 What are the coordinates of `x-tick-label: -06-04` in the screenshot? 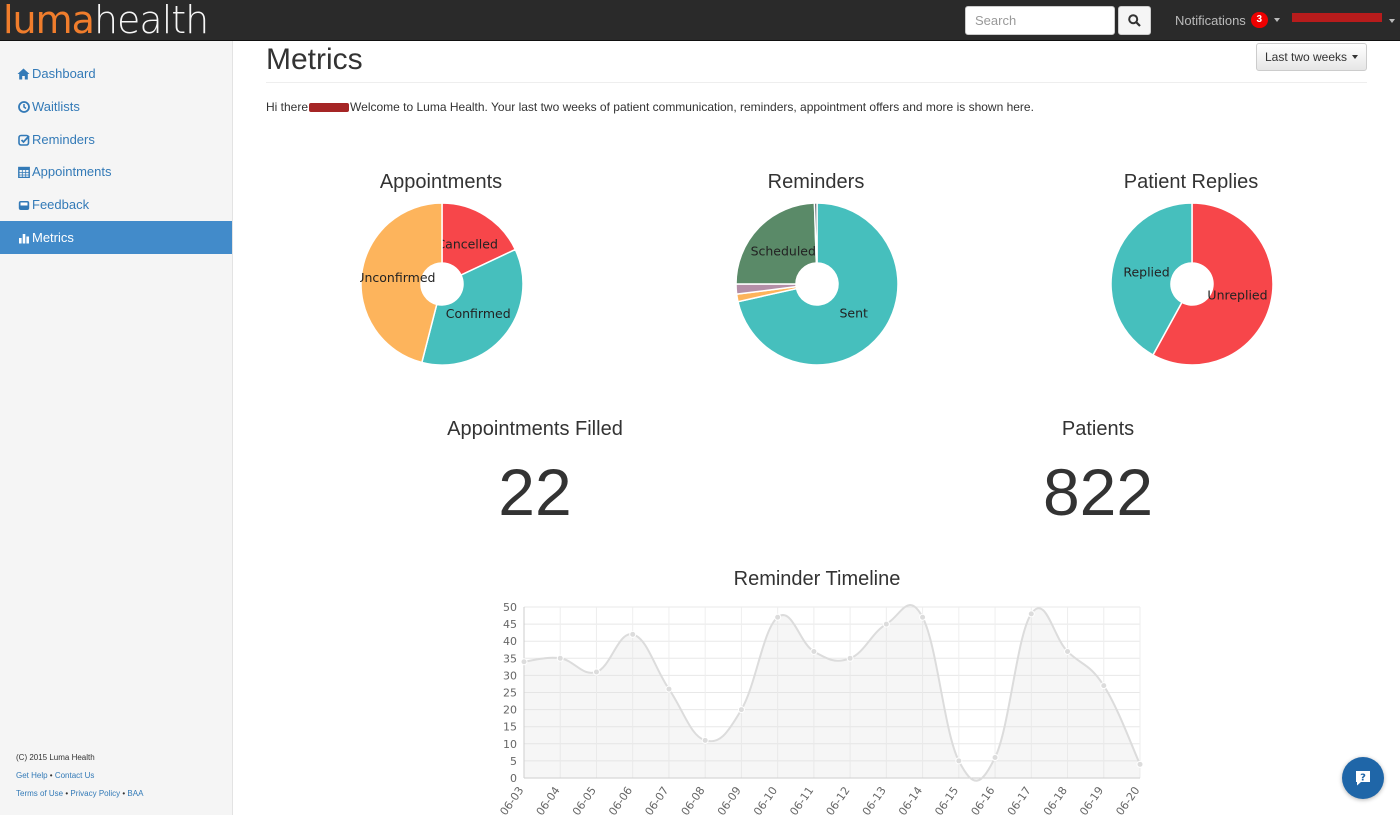 It's located at (546, 799).